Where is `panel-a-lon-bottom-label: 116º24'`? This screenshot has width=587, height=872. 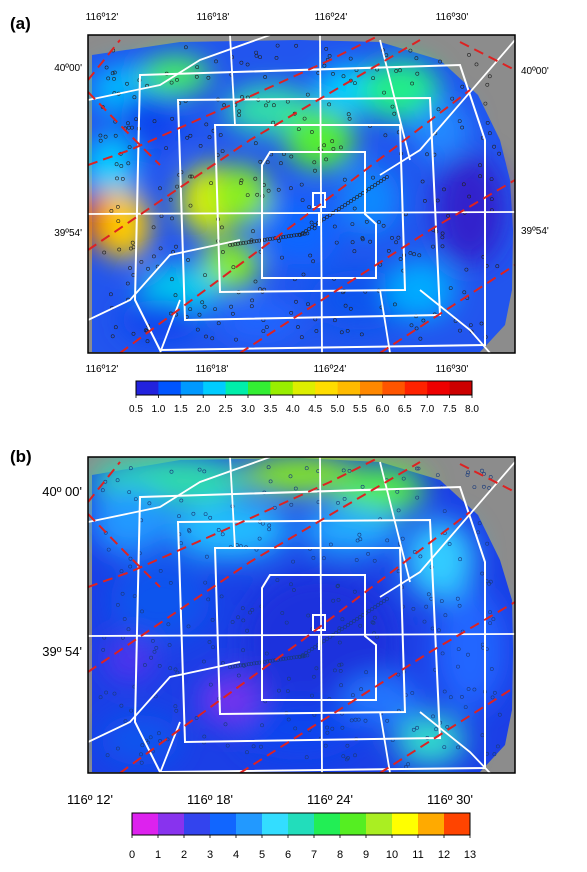
panel-a-lon-bottom-label: 116º24' is located at coordinates (330, 369).